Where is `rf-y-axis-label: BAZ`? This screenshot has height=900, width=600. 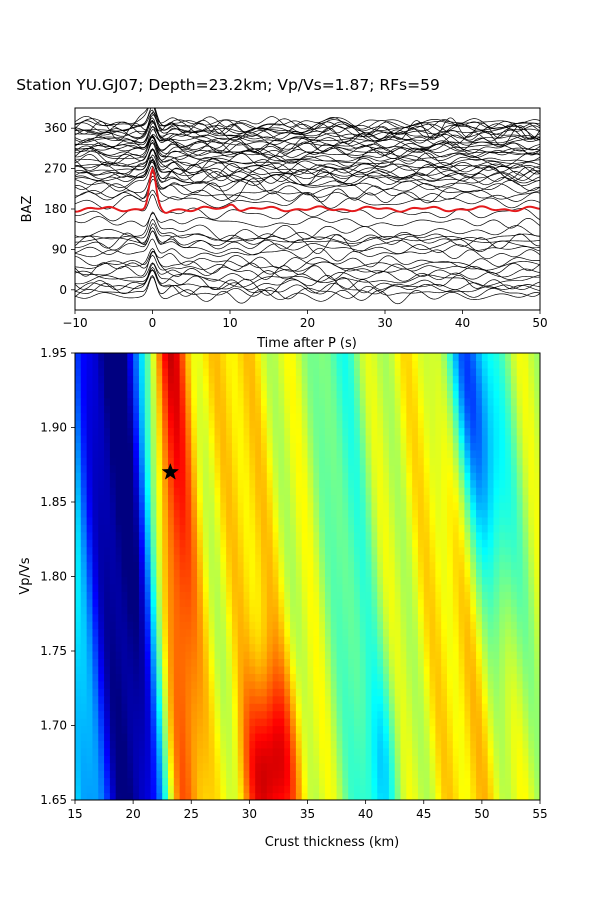
rf-y-axis-label: BAZ is located at coordinates (27, 209).